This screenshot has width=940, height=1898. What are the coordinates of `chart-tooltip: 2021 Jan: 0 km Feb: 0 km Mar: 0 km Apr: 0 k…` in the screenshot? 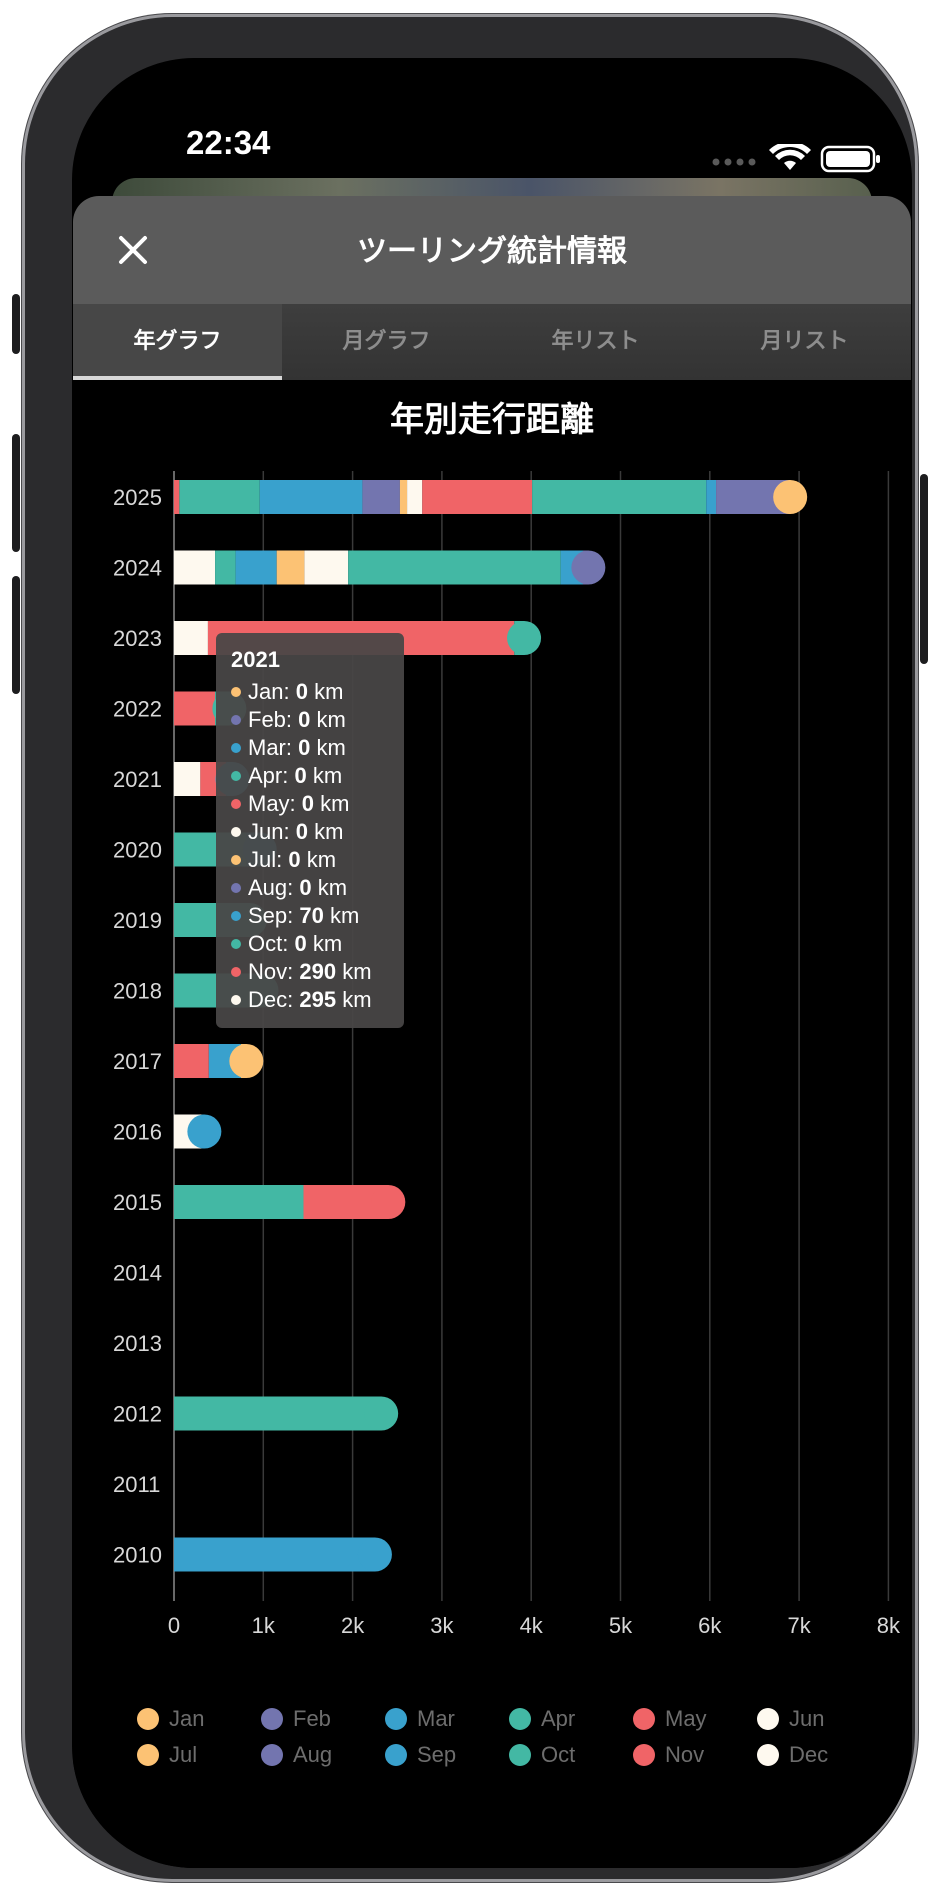 It's located at (310, 830).